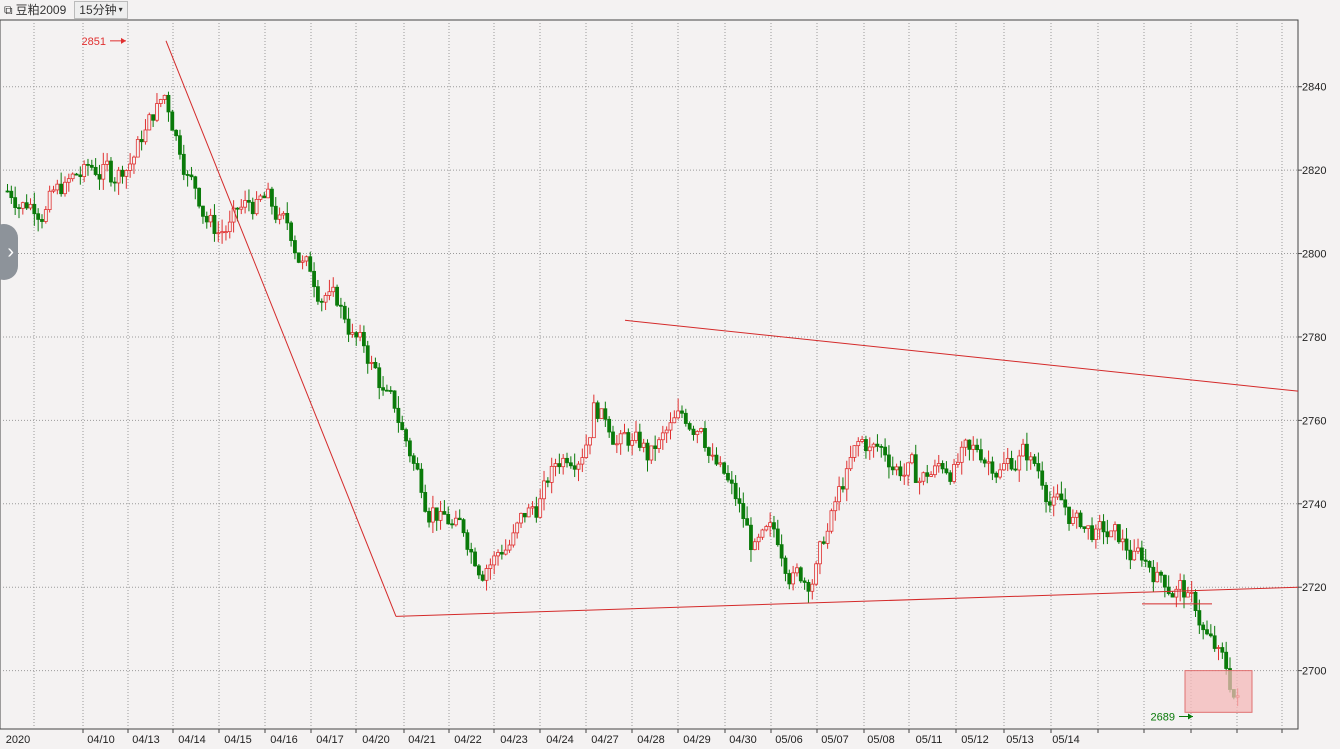  What do you see at coordinates (192, 740) in the screenshot?
I see `x-tick-label: 04/14` at bounding box center [192, 740].